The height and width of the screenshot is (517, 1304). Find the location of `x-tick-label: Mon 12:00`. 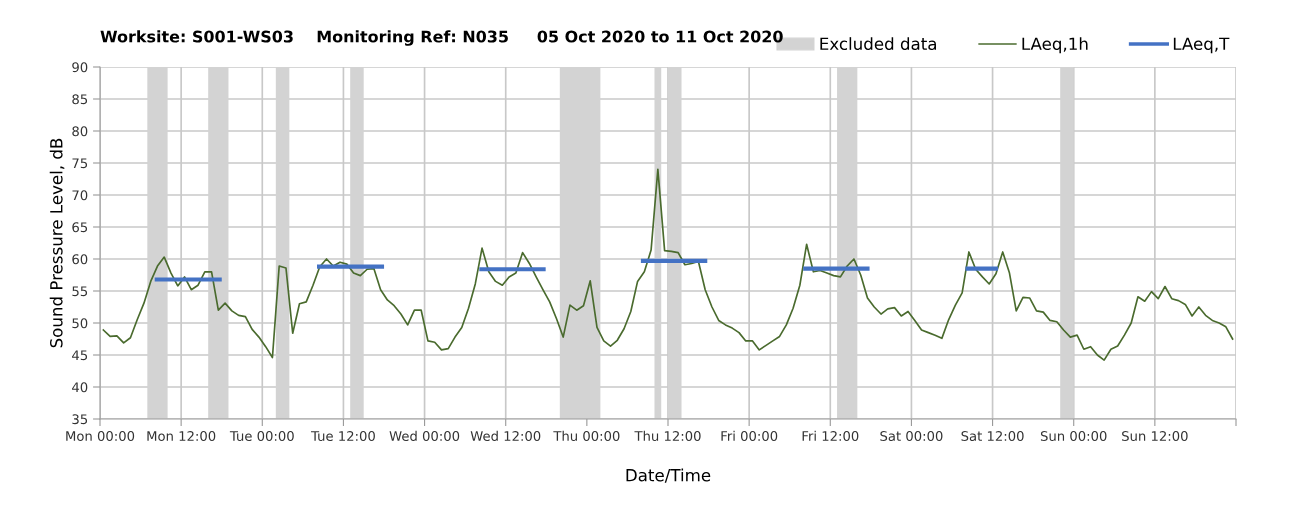

x-tick-label: Mon 12:00 is located at coordinates (181, 436).